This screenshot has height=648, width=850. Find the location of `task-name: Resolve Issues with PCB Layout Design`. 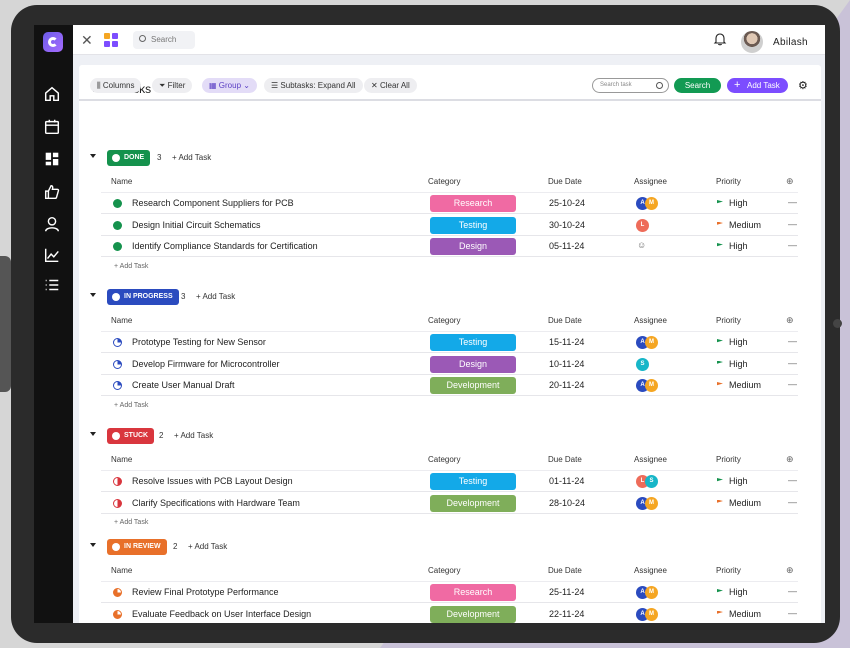

task-name: Resolve Issues with PCB Layout Design is located at coordinates (212, 481).